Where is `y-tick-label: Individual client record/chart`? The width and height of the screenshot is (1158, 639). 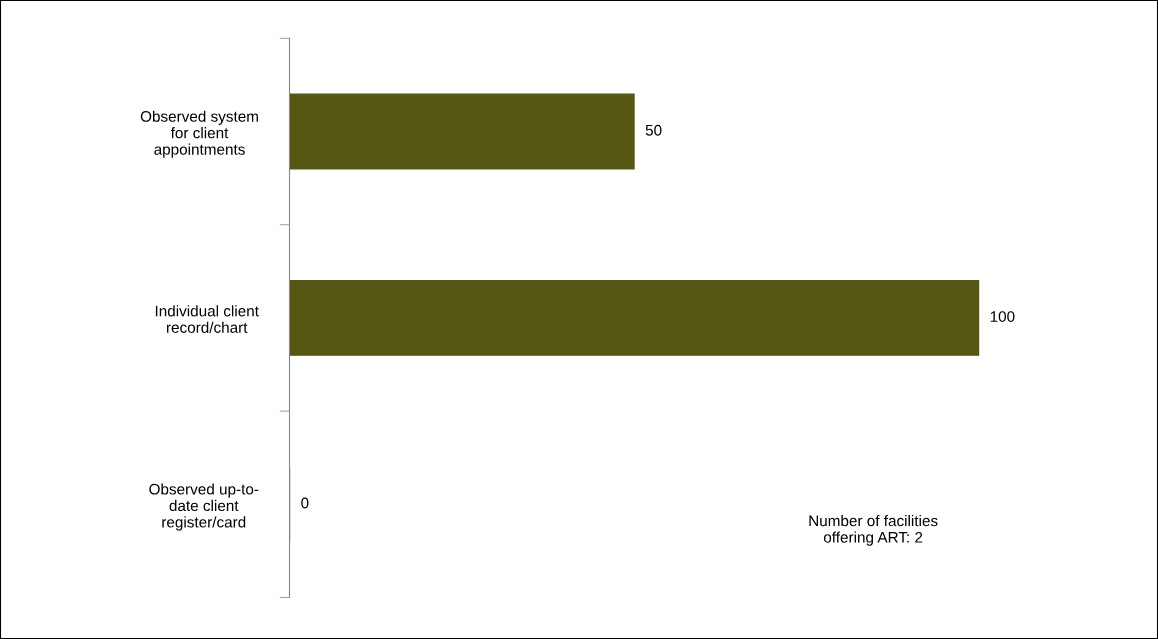 y-tick-label: Individual client record/chart is located at coordinates (207, 319).